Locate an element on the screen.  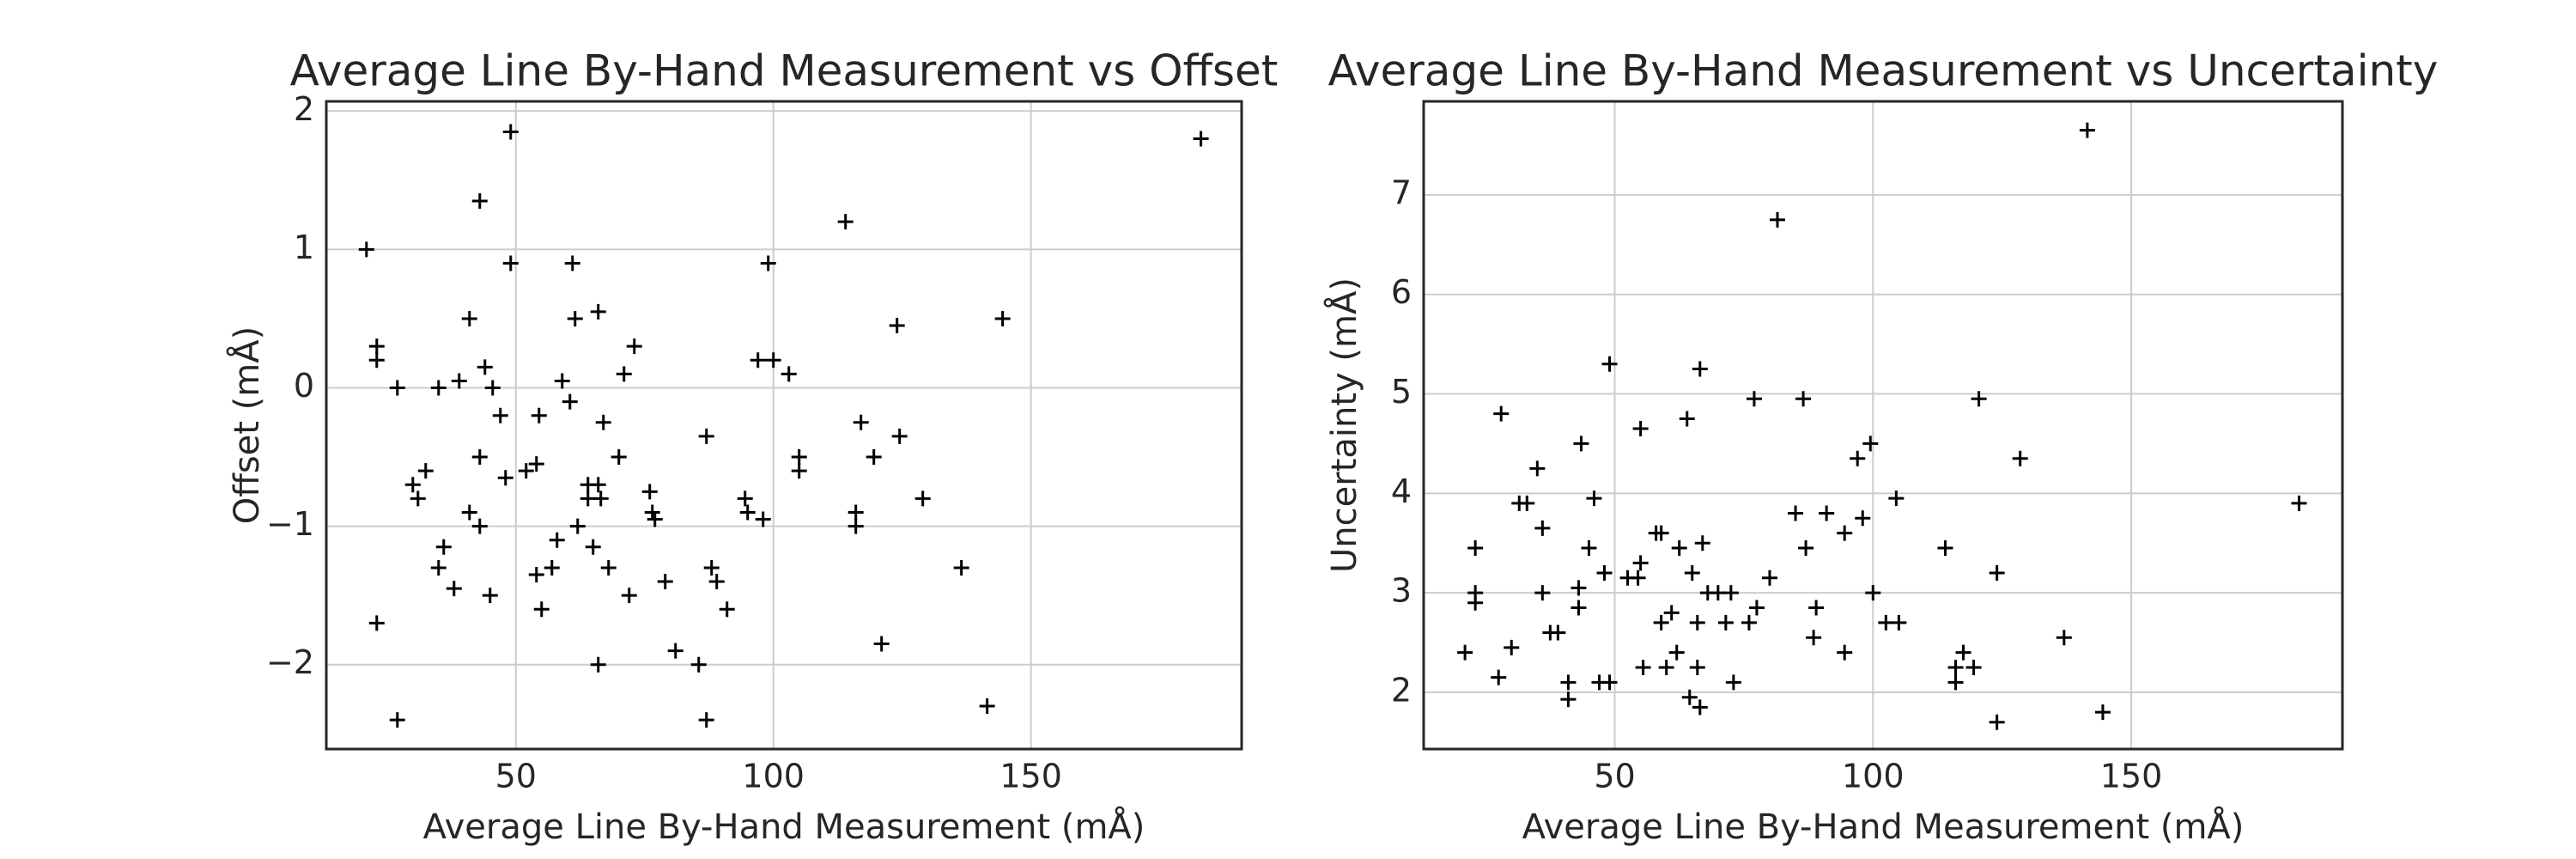
y-tick-label: 3 is located at coordinates (1401, 591).